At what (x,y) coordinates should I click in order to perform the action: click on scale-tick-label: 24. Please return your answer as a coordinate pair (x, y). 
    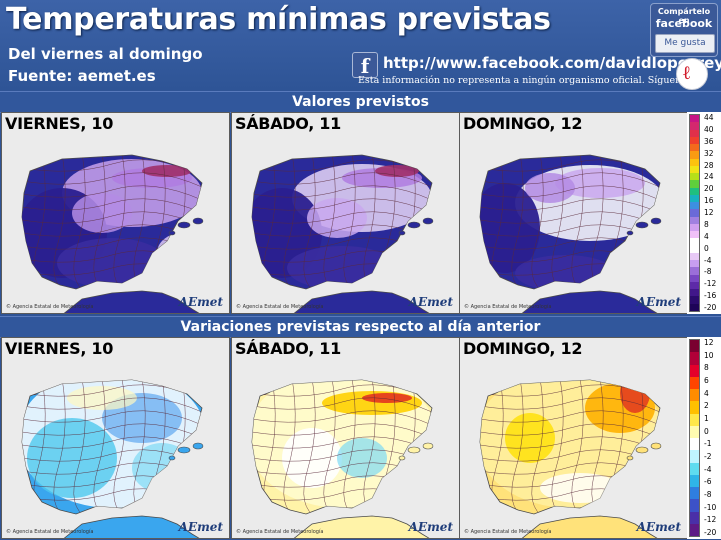
    Looking at the image, I should click on (709, 177).